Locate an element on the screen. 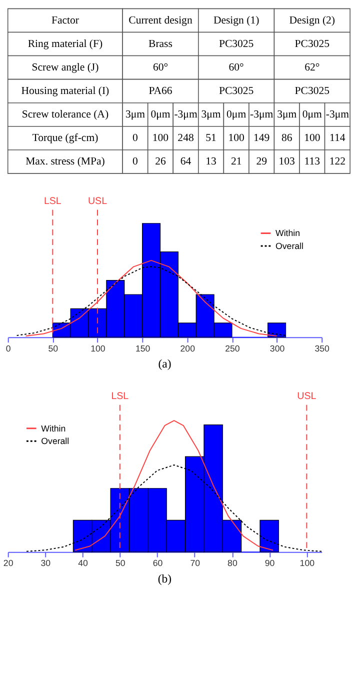  text: 62° is located at coordinates (312, 67).